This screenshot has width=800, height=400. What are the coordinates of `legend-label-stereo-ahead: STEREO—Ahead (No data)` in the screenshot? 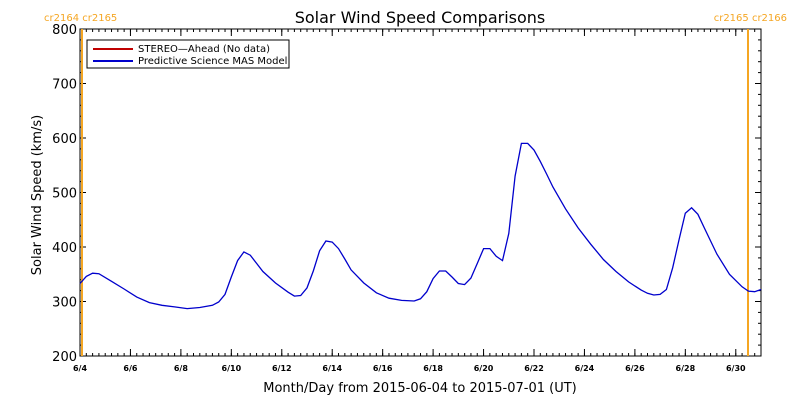 It's located at (204, 49).